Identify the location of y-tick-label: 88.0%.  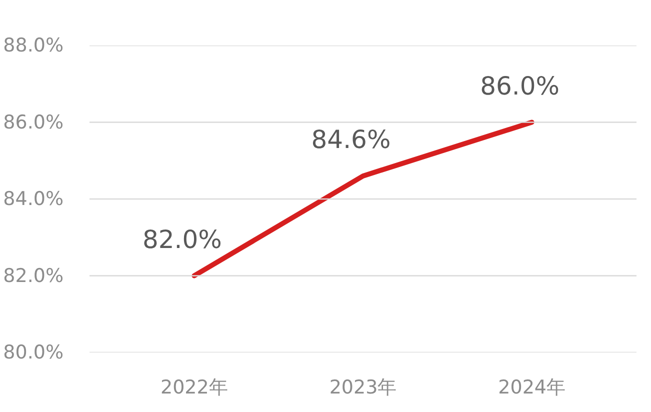
(33, 45).